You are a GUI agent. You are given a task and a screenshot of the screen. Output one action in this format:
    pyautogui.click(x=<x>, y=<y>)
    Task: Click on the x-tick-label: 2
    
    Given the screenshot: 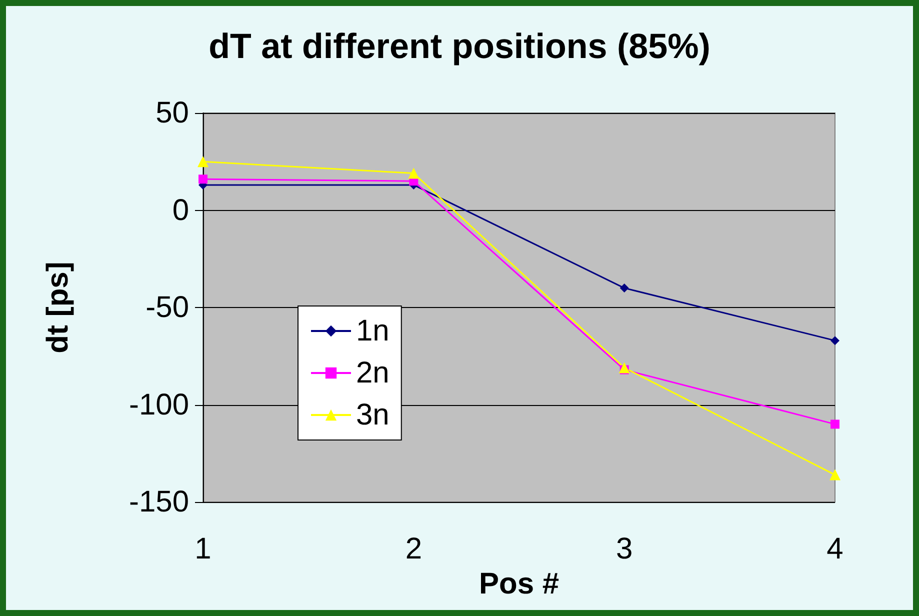 What is the action you would take?
    pyautogui.click(x=413, y=549)
    